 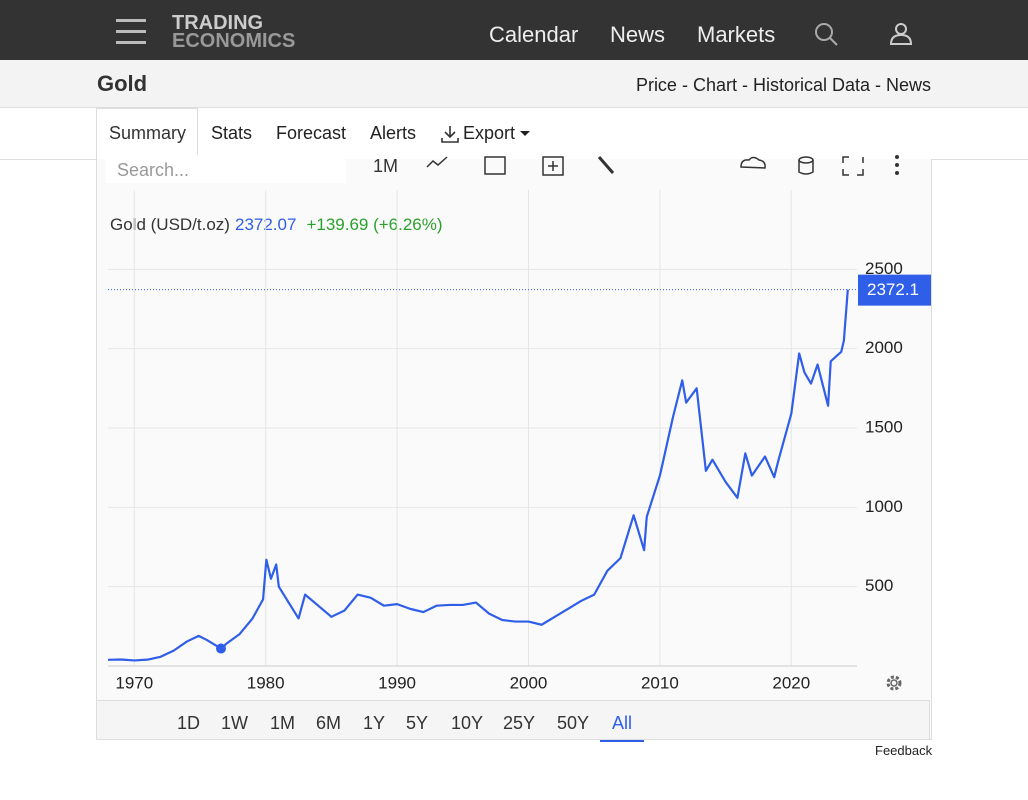 What do you see at coordinates (853, 166) in the screenshot?
I see `fullscreen-icon` at bounding box center [853, 166].